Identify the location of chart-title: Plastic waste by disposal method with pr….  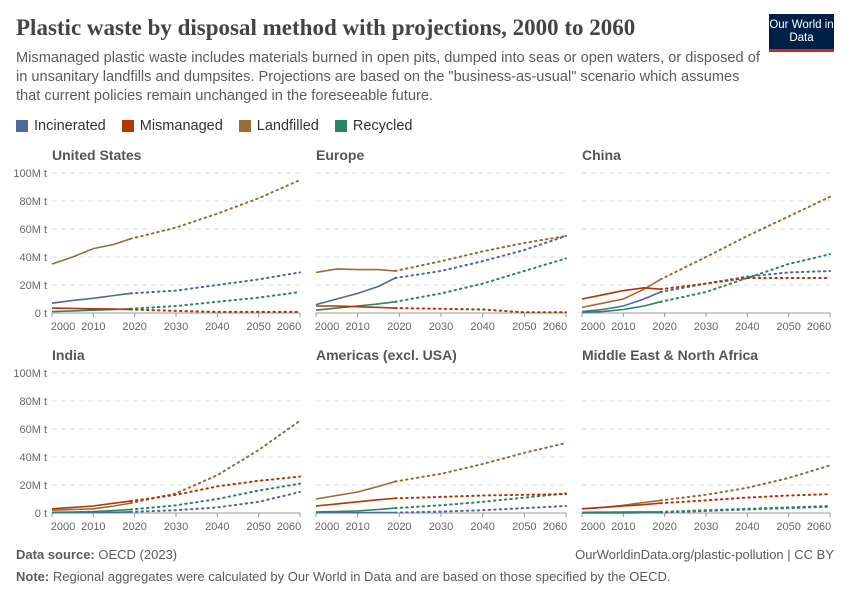
(326, 27).